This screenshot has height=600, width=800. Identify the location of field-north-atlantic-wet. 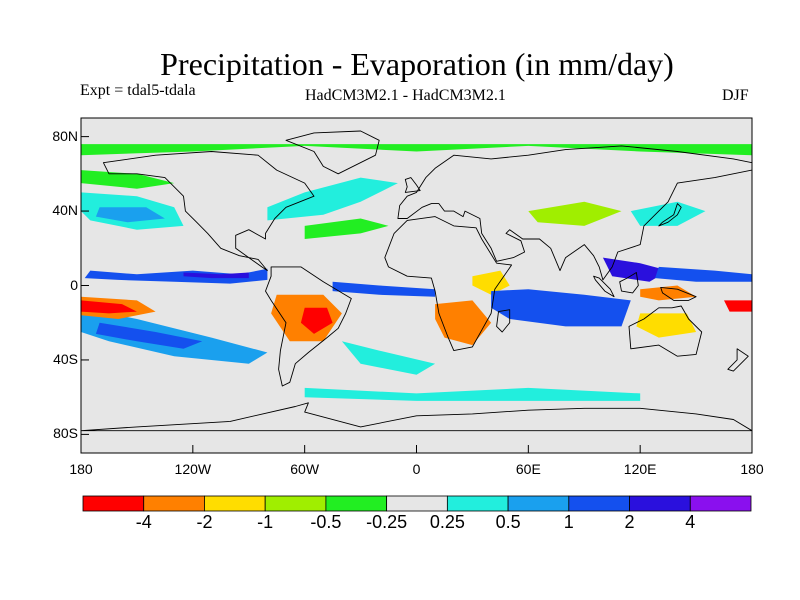
(332, 199).